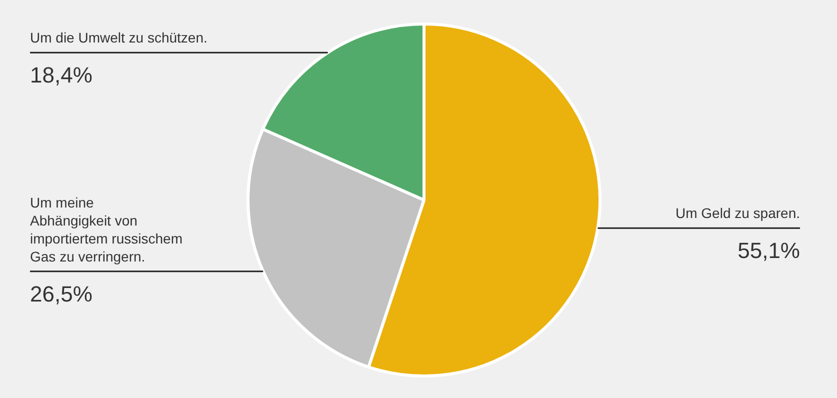 The height and width of the screenshot is (398, 837). Describe the element at coordinates (61, 75) in the screenshot. I see `data-label: 18,4%` at that location.